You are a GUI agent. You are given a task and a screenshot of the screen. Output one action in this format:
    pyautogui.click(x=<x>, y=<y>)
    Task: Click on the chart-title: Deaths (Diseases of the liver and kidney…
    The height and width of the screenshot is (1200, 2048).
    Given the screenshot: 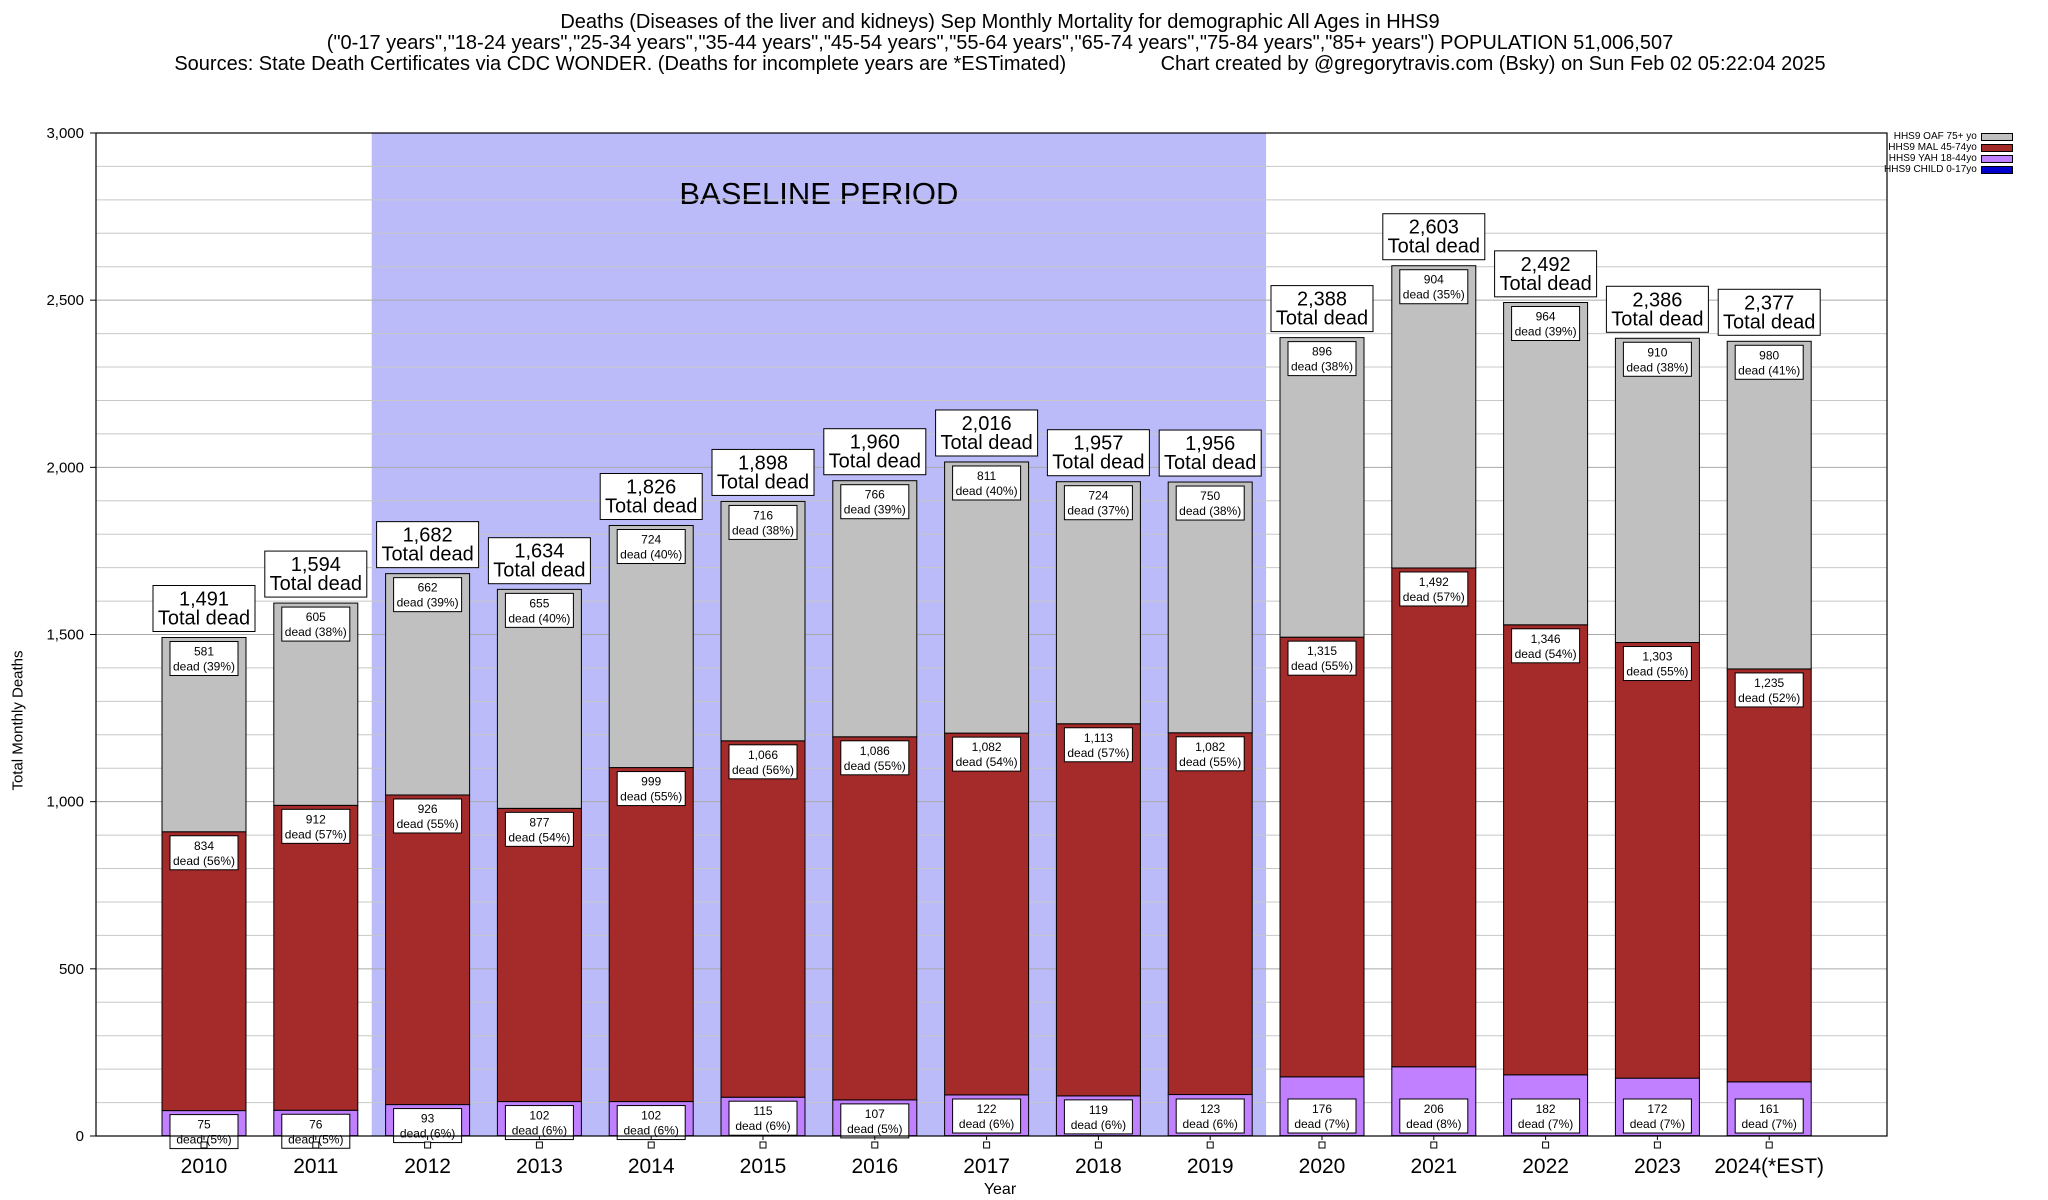 What is the action you would take?
    pyautogui.click(x=1000, y=22)
    